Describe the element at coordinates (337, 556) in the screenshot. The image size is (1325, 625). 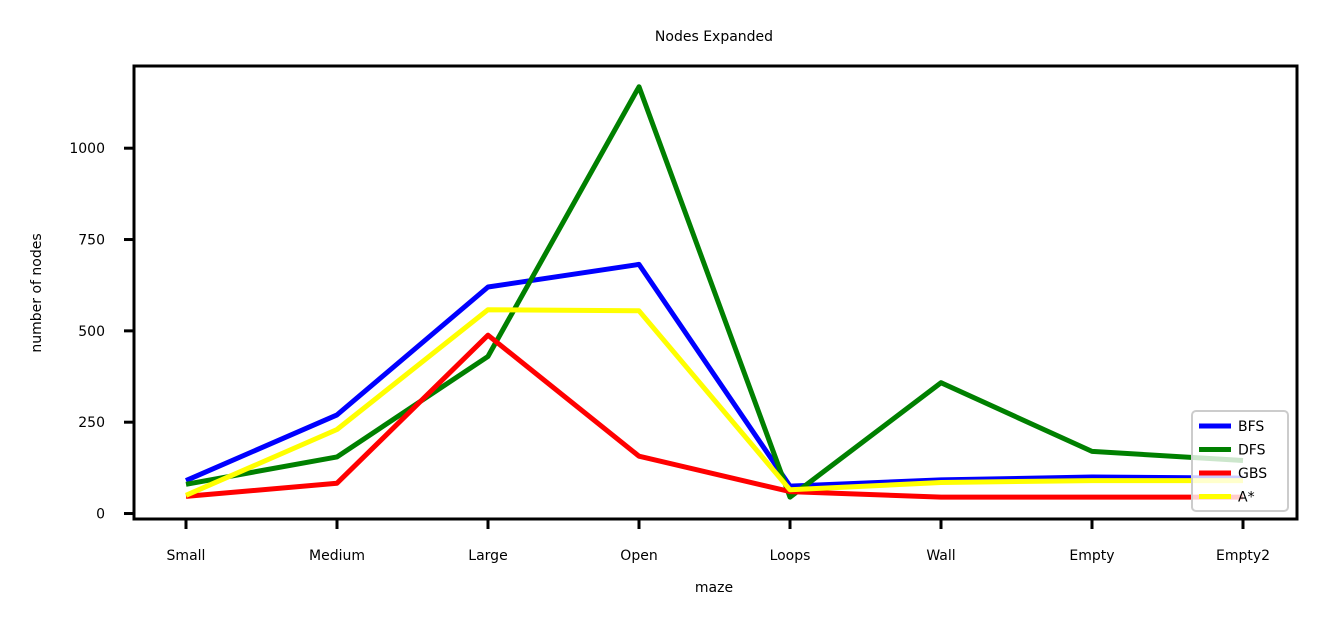
I see `x-tick-label: Medium` at that location.